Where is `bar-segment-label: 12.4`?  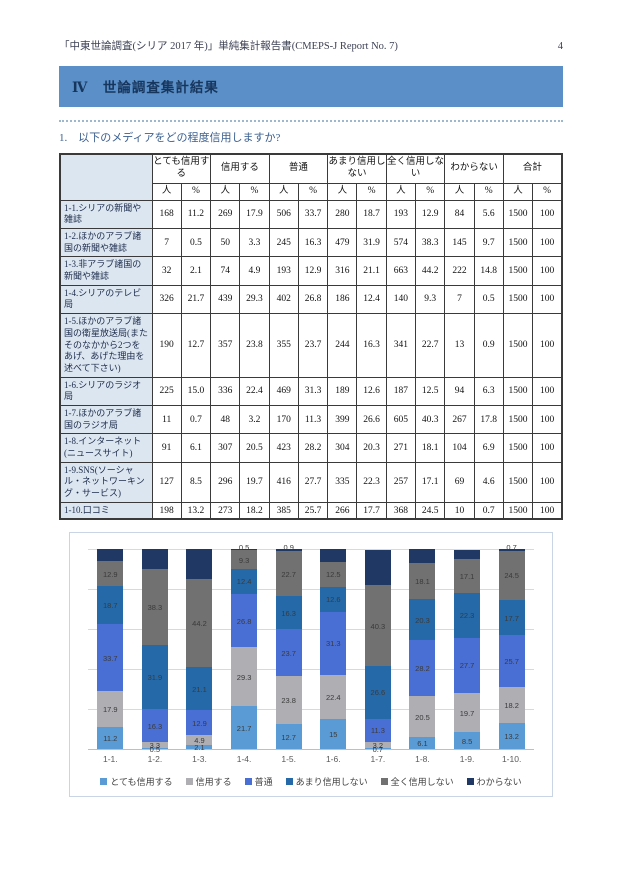 bar-segment-label: 12.4 is located at coordinates (244, 582).